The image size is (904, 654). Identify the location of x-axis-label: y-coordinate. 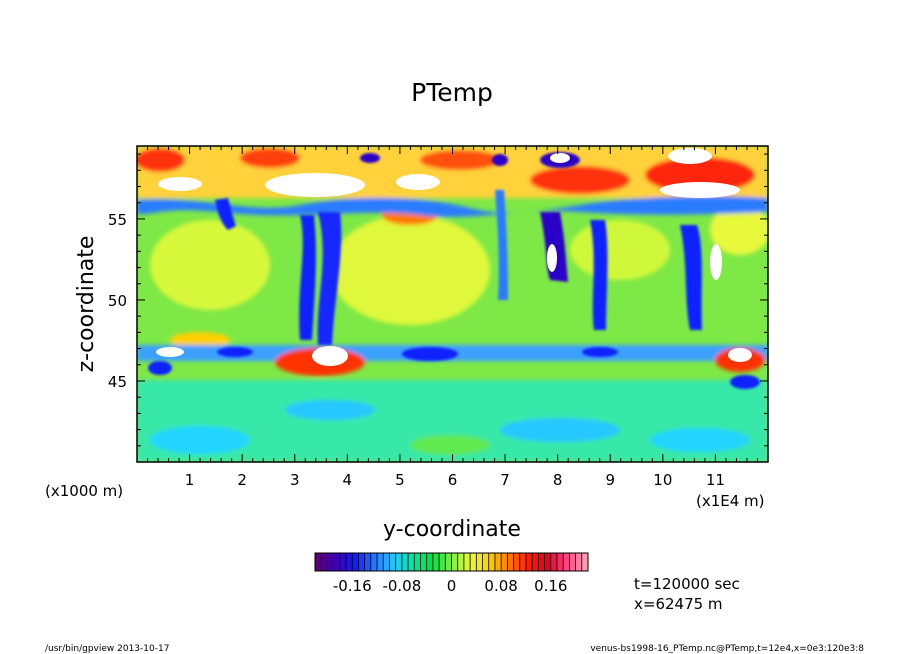
(452, 529).